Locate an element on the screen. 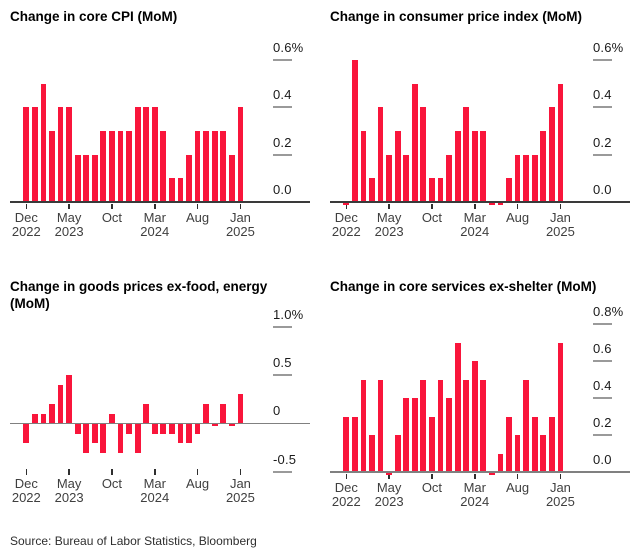  y-tick-label: 0.2 is located at coordinates (602, 142).